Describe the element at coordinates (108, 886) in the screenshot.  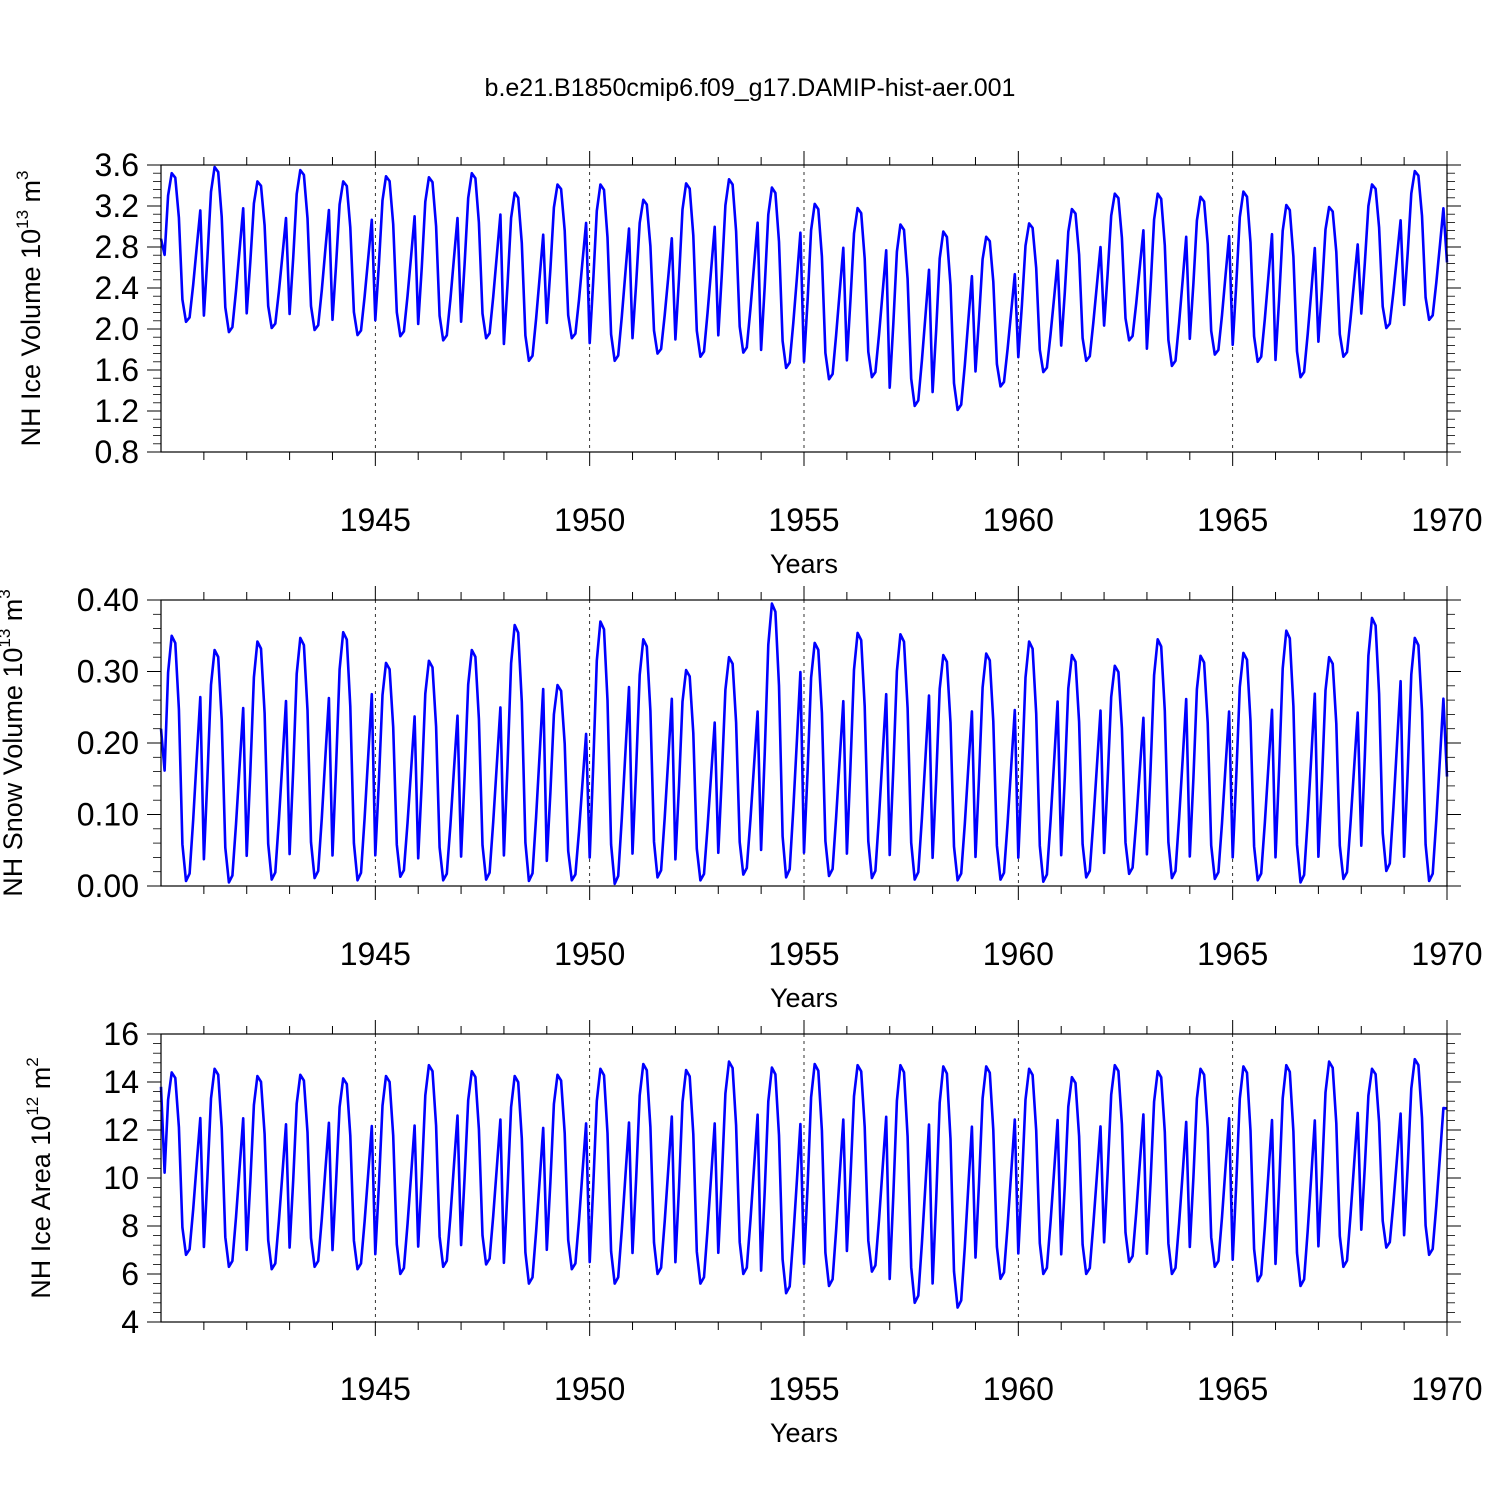
I see `y-tick-label: 0.00` at that location.